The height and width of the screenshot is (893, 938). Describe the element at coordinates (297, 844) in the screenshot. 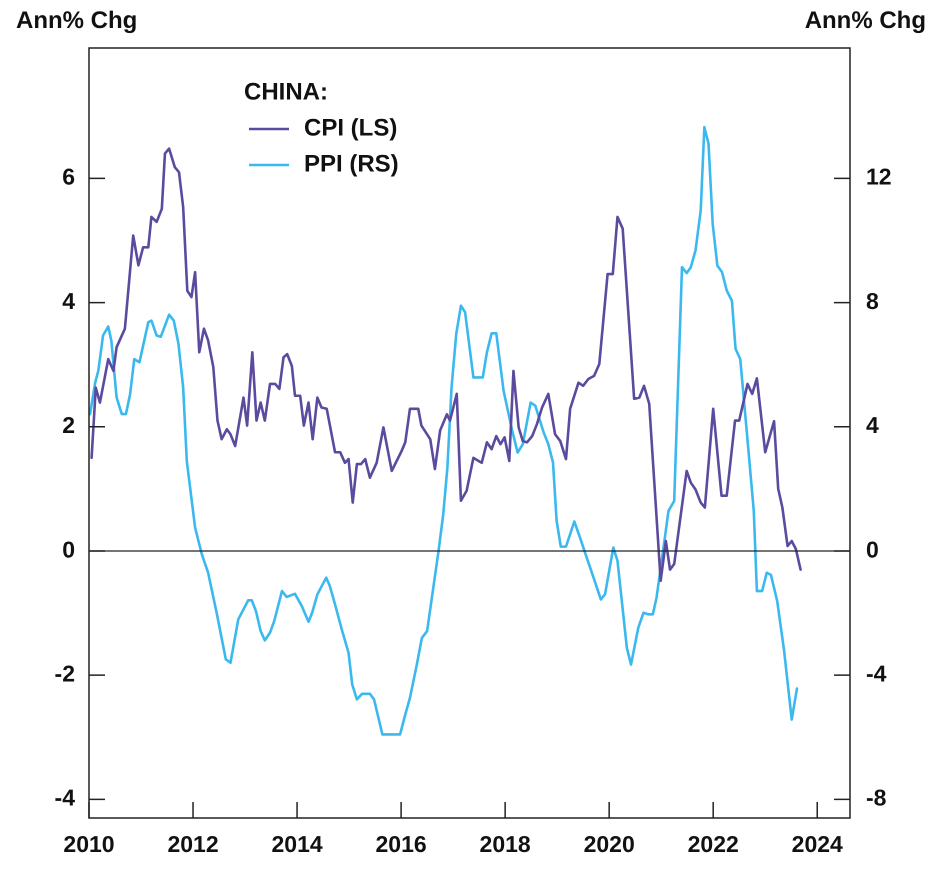

I see `x-tick-label: 2014` at that location.